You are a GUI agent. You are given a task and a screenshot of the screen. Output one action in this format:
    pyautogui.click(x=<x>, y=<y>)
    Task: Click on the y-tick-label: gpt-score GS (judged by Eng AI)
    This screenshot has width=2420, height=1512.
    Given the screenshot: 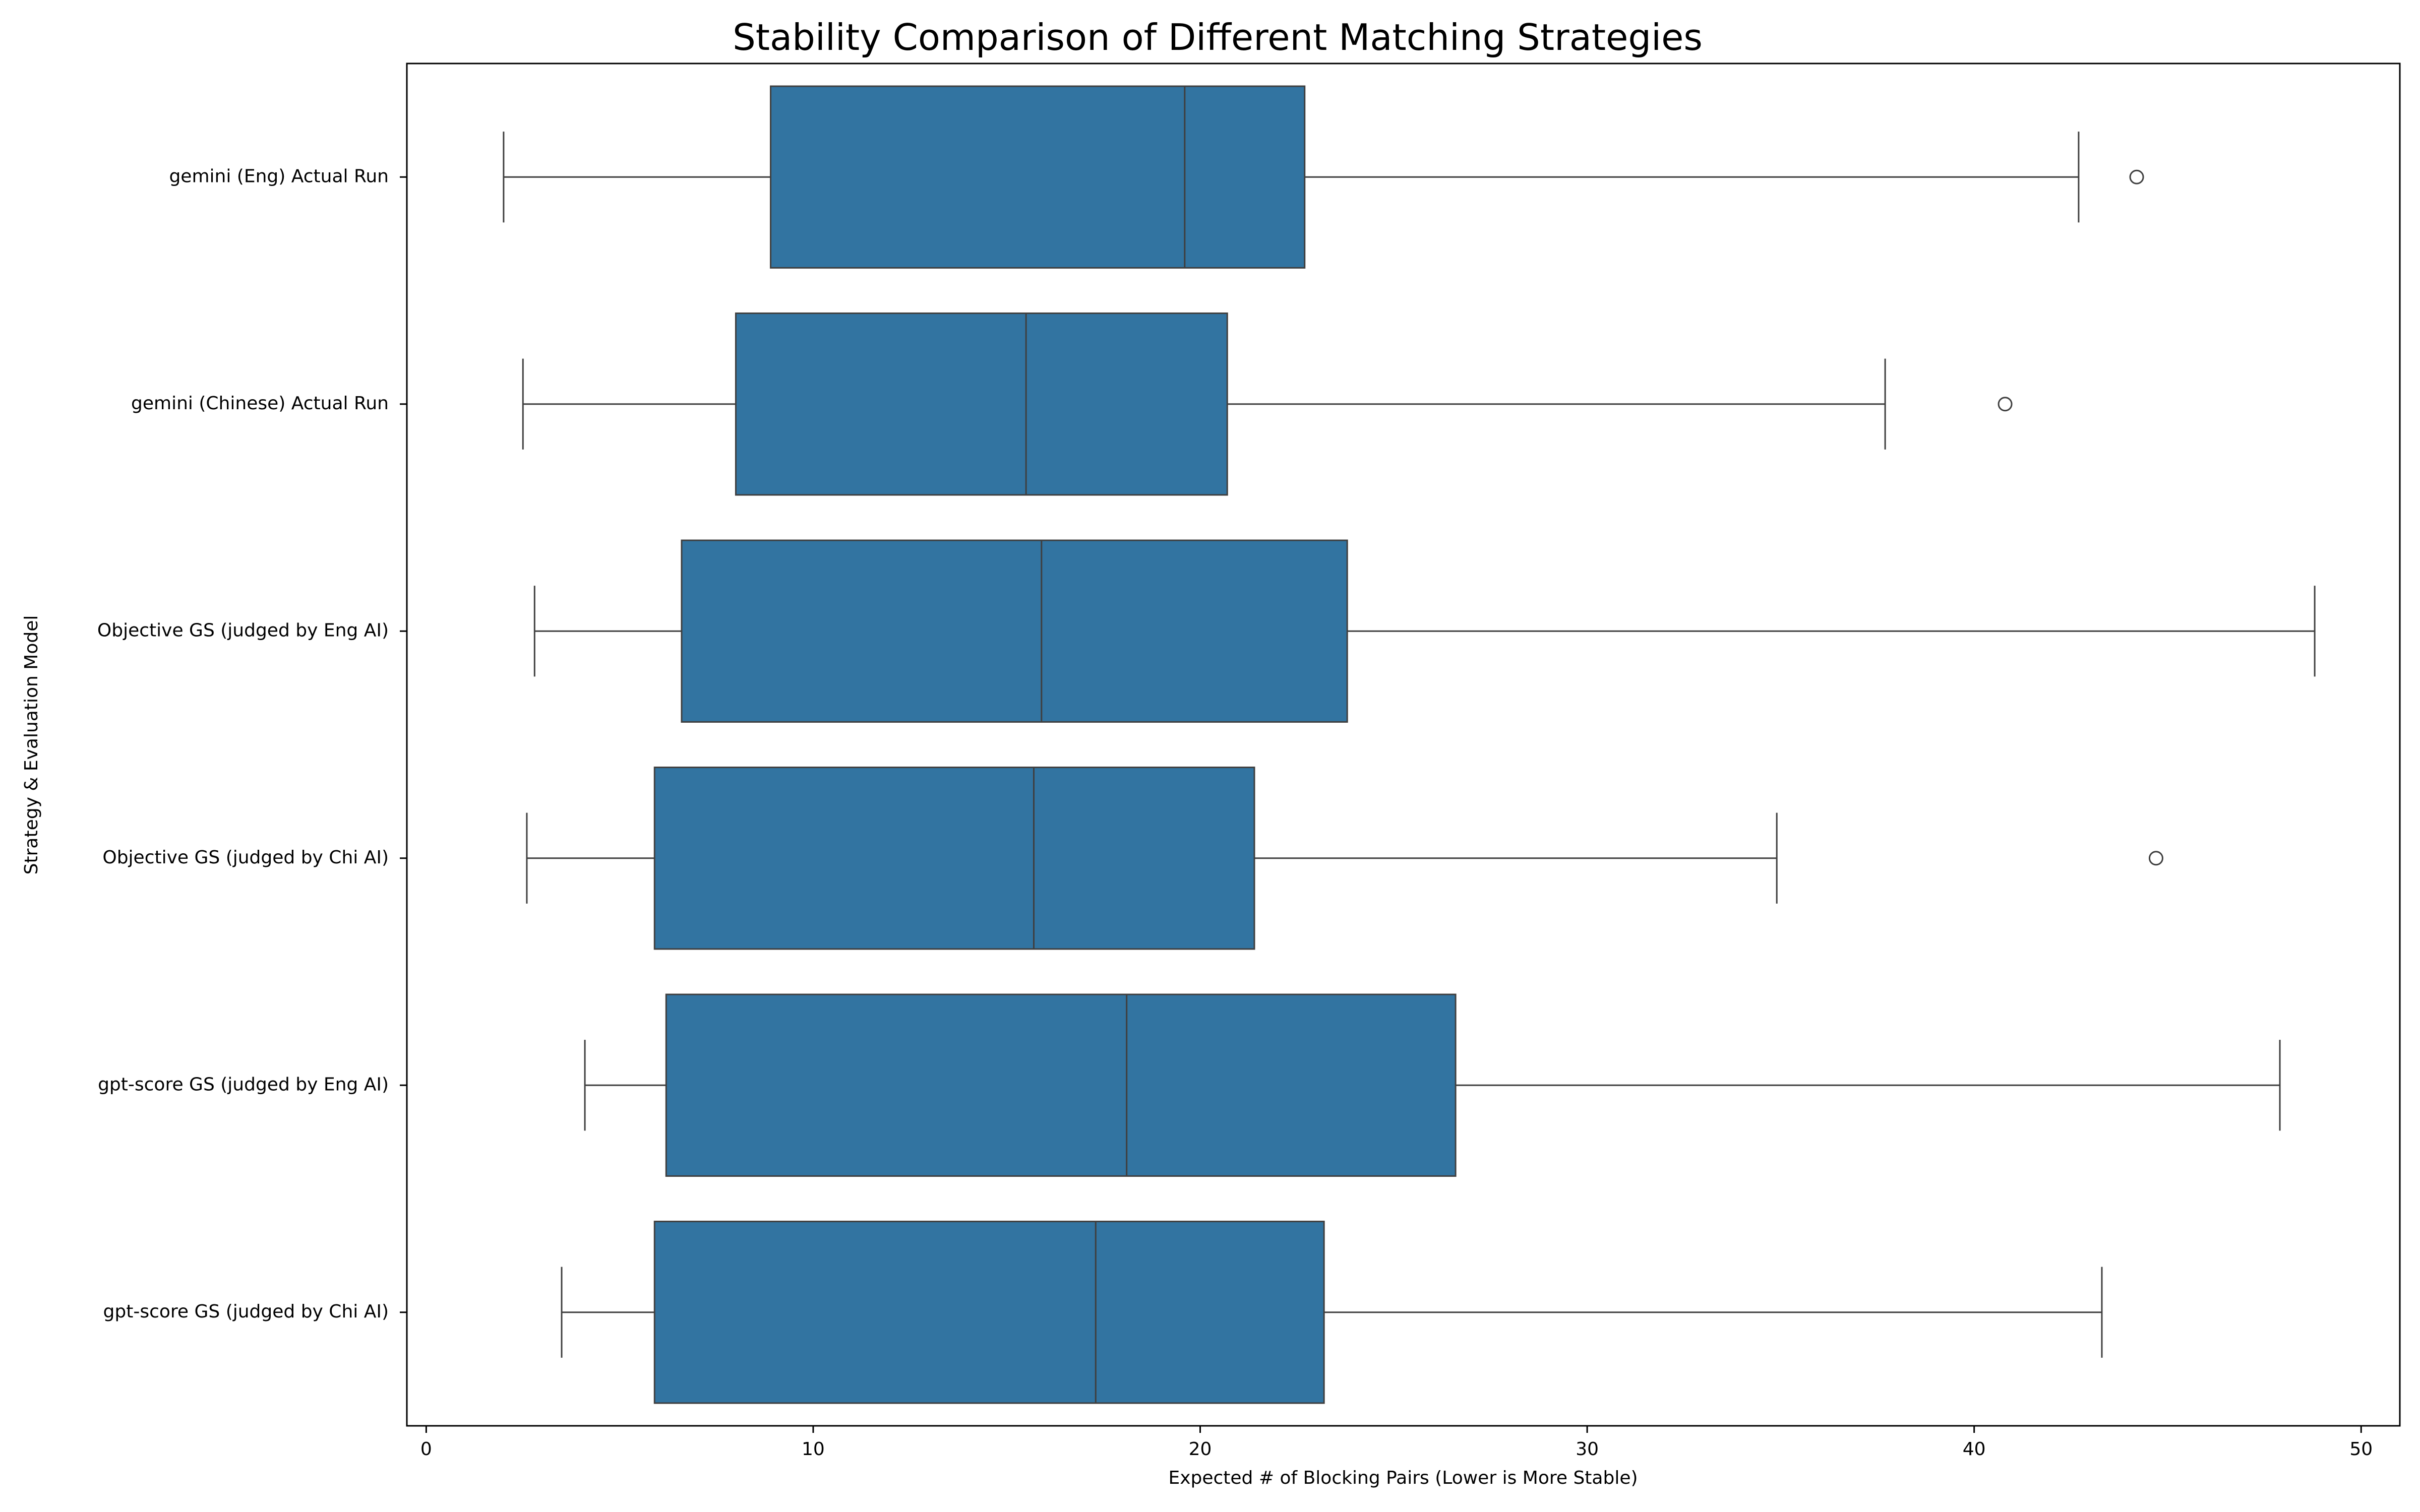 What is the action you would take?
    pyautogui.click(x=243, y=1084)
    